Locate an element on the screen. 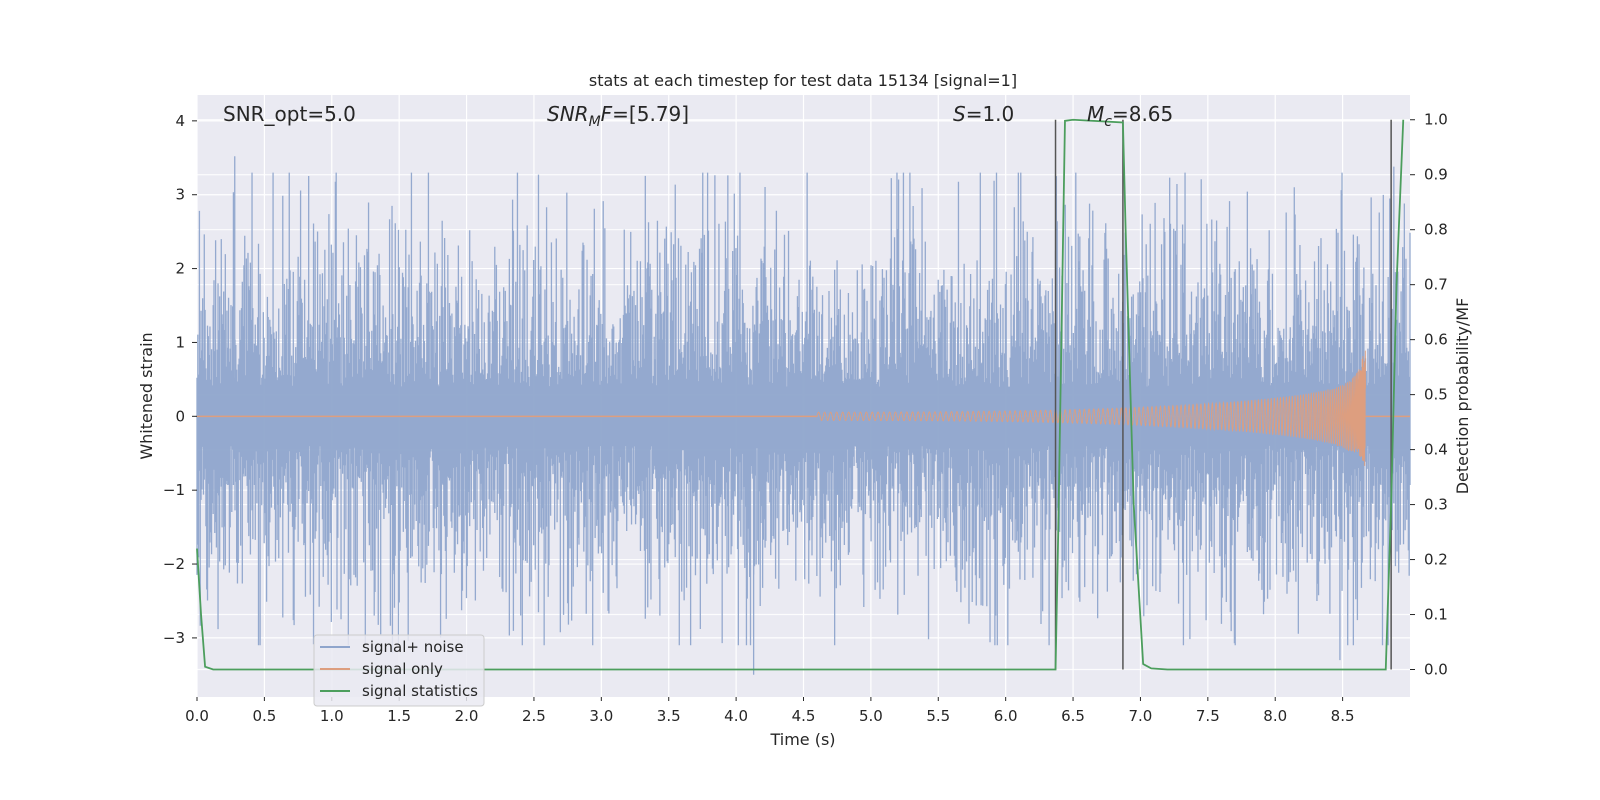  y2-tick-label: 0.2 is located at coordinates (1436, 560).